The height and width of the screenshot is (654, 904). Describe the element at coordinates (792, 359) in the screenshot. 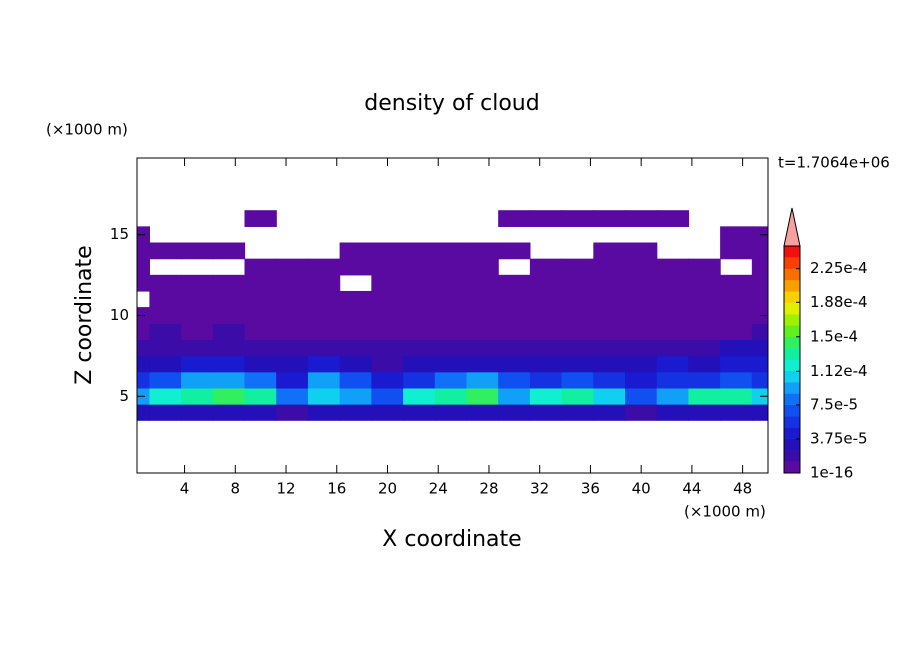

I see `colorbar-frame` at that location.